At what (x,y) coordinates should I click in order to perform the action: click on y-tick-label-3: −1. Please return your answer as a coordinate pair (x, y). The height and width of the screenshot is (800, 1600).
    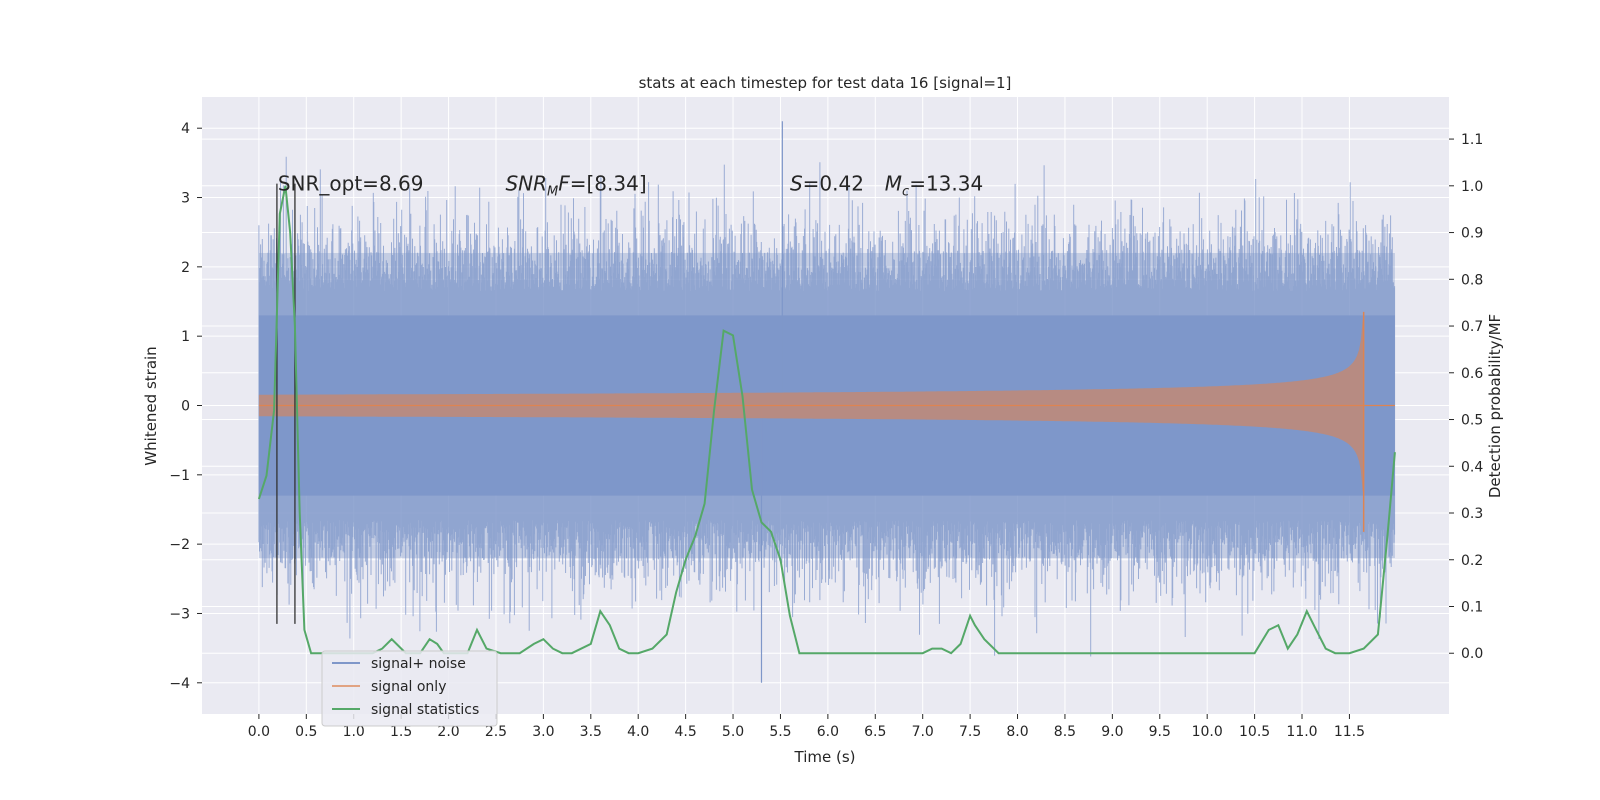
    Looking at the image, I should click on (179, 476).